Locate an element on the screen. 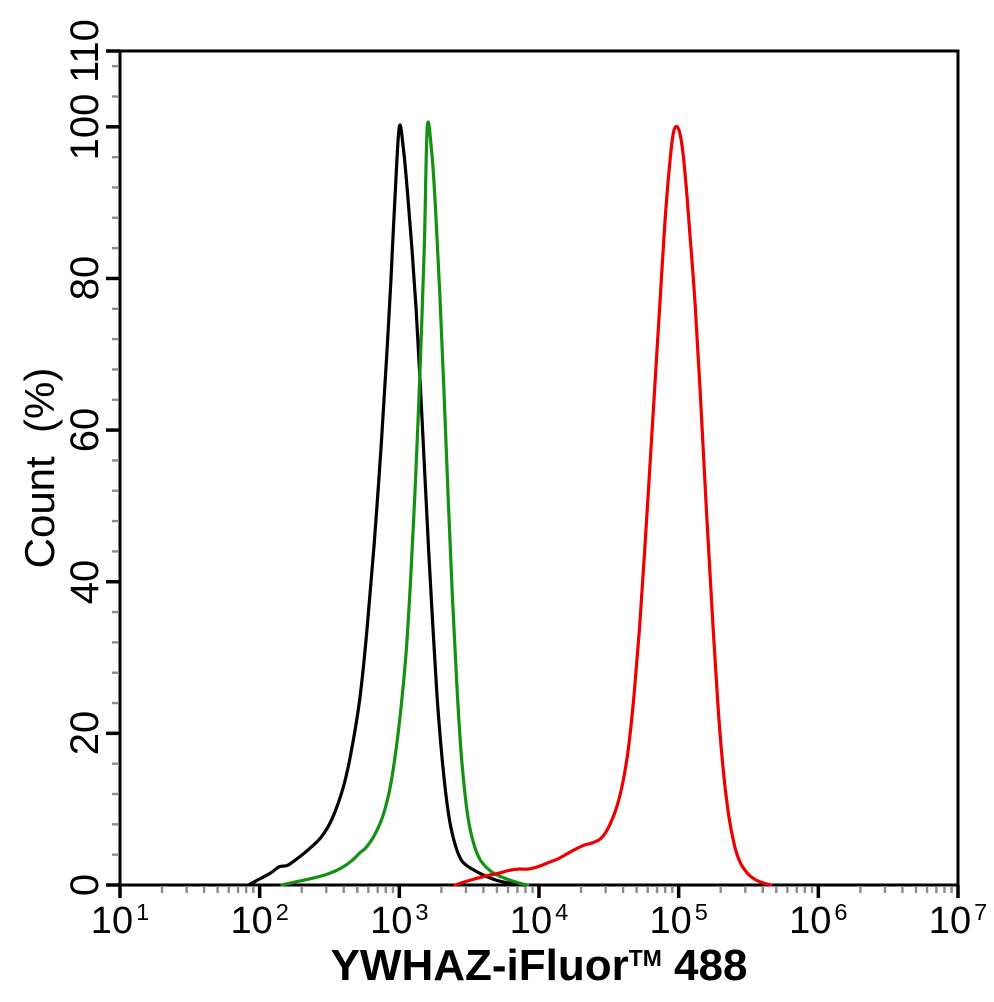  x-tick-label-10e6: 10 6 is located at coordinates (818, 920).